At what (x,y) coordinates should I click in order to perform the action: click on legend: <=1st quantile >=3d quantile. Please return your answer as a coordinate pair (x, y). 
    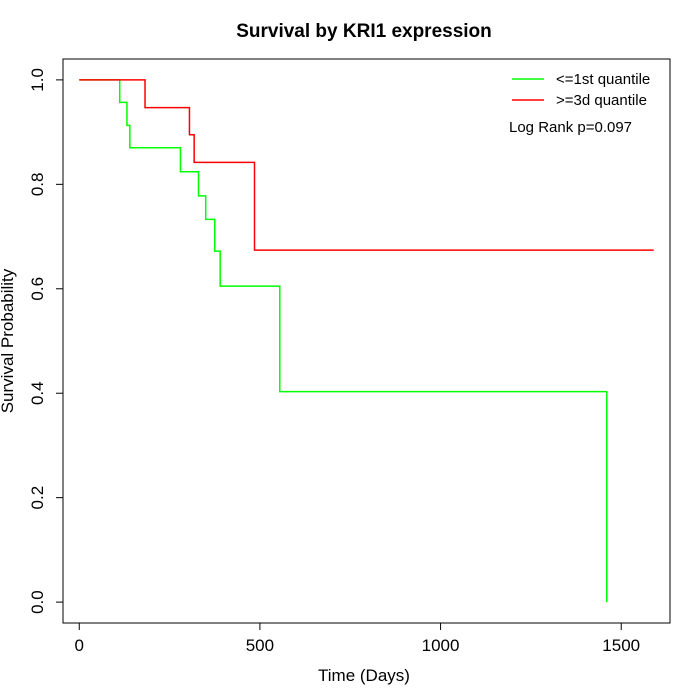
    Looking at the image, I should click on (581, 90).